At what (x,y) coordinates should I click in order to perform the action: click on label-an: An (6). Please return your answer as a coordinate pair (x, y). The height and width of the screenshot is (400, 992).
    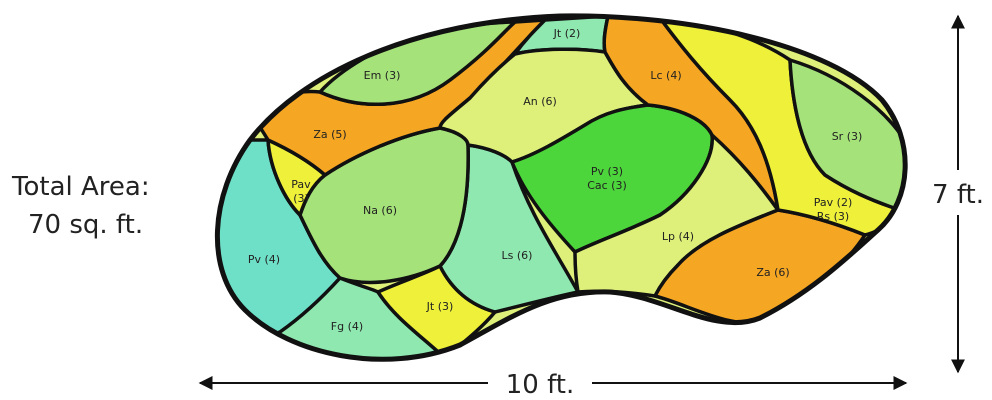
    Looking at the image, I should click on (540, 101).